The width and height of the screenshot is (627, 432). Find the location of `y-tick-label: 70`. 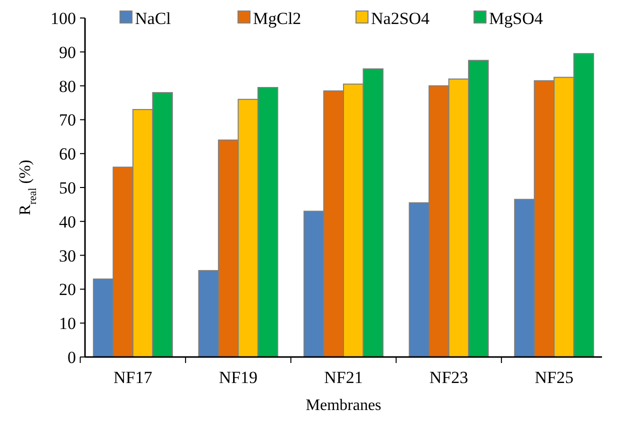

y-tick-label: 70 is located at coordinates (67, 120).